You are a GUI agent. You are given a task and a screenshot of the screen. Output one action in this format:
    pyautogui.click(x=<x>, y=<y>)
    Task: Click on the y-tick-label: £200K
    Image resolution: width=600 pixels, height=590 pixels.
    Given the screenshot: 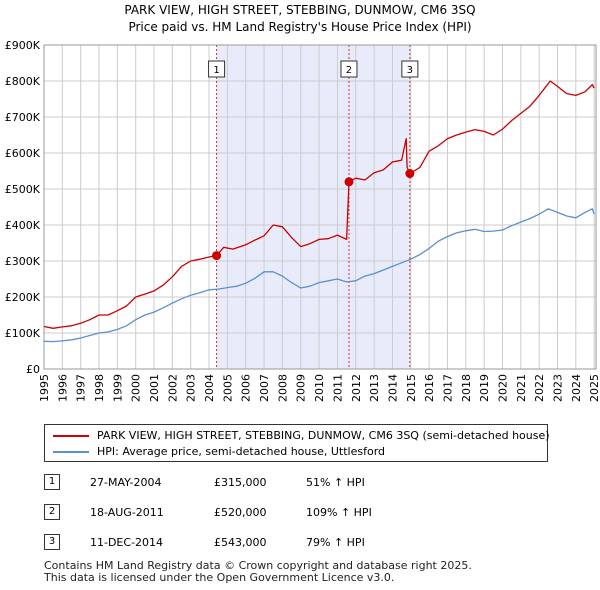 What is the action you would take?
    pyautogui.click(x=23, y=297)
    